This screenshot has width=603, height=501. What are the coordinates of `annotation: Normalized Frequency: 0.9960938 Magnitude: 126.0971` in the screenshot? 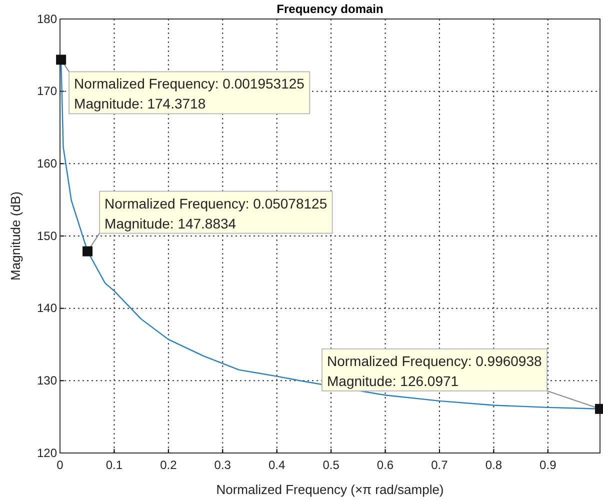 It's located at (434, 370).